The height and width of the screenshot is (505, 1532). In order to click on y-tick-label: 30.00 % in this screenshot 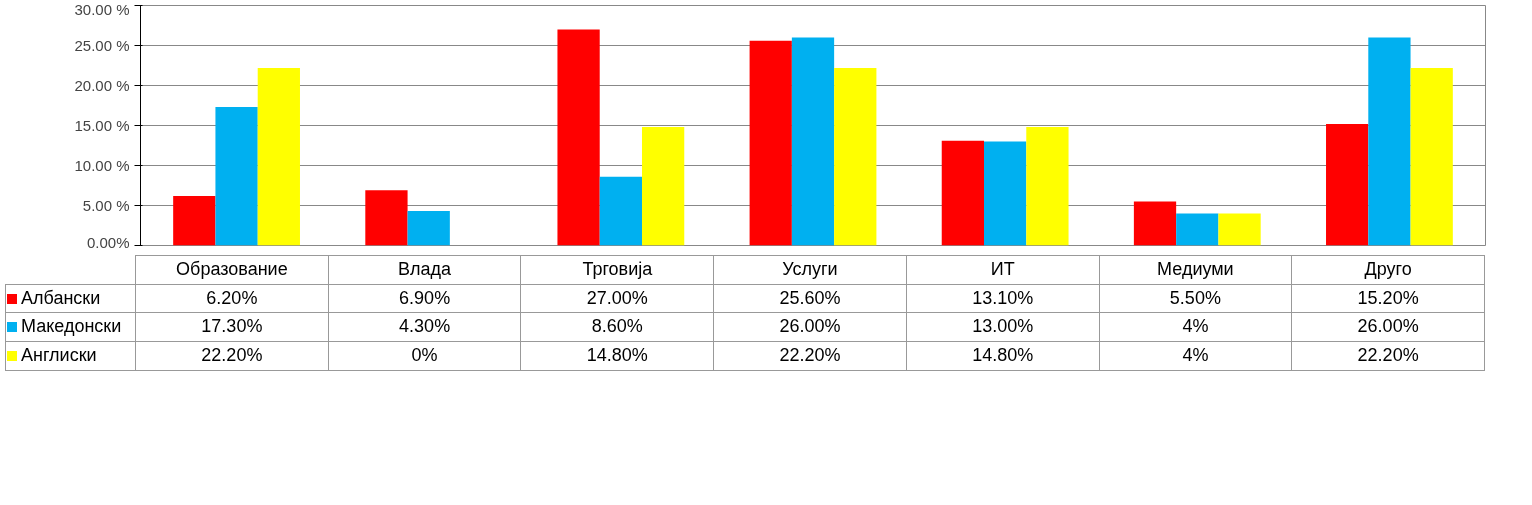, I will do `click(102, 9)`.